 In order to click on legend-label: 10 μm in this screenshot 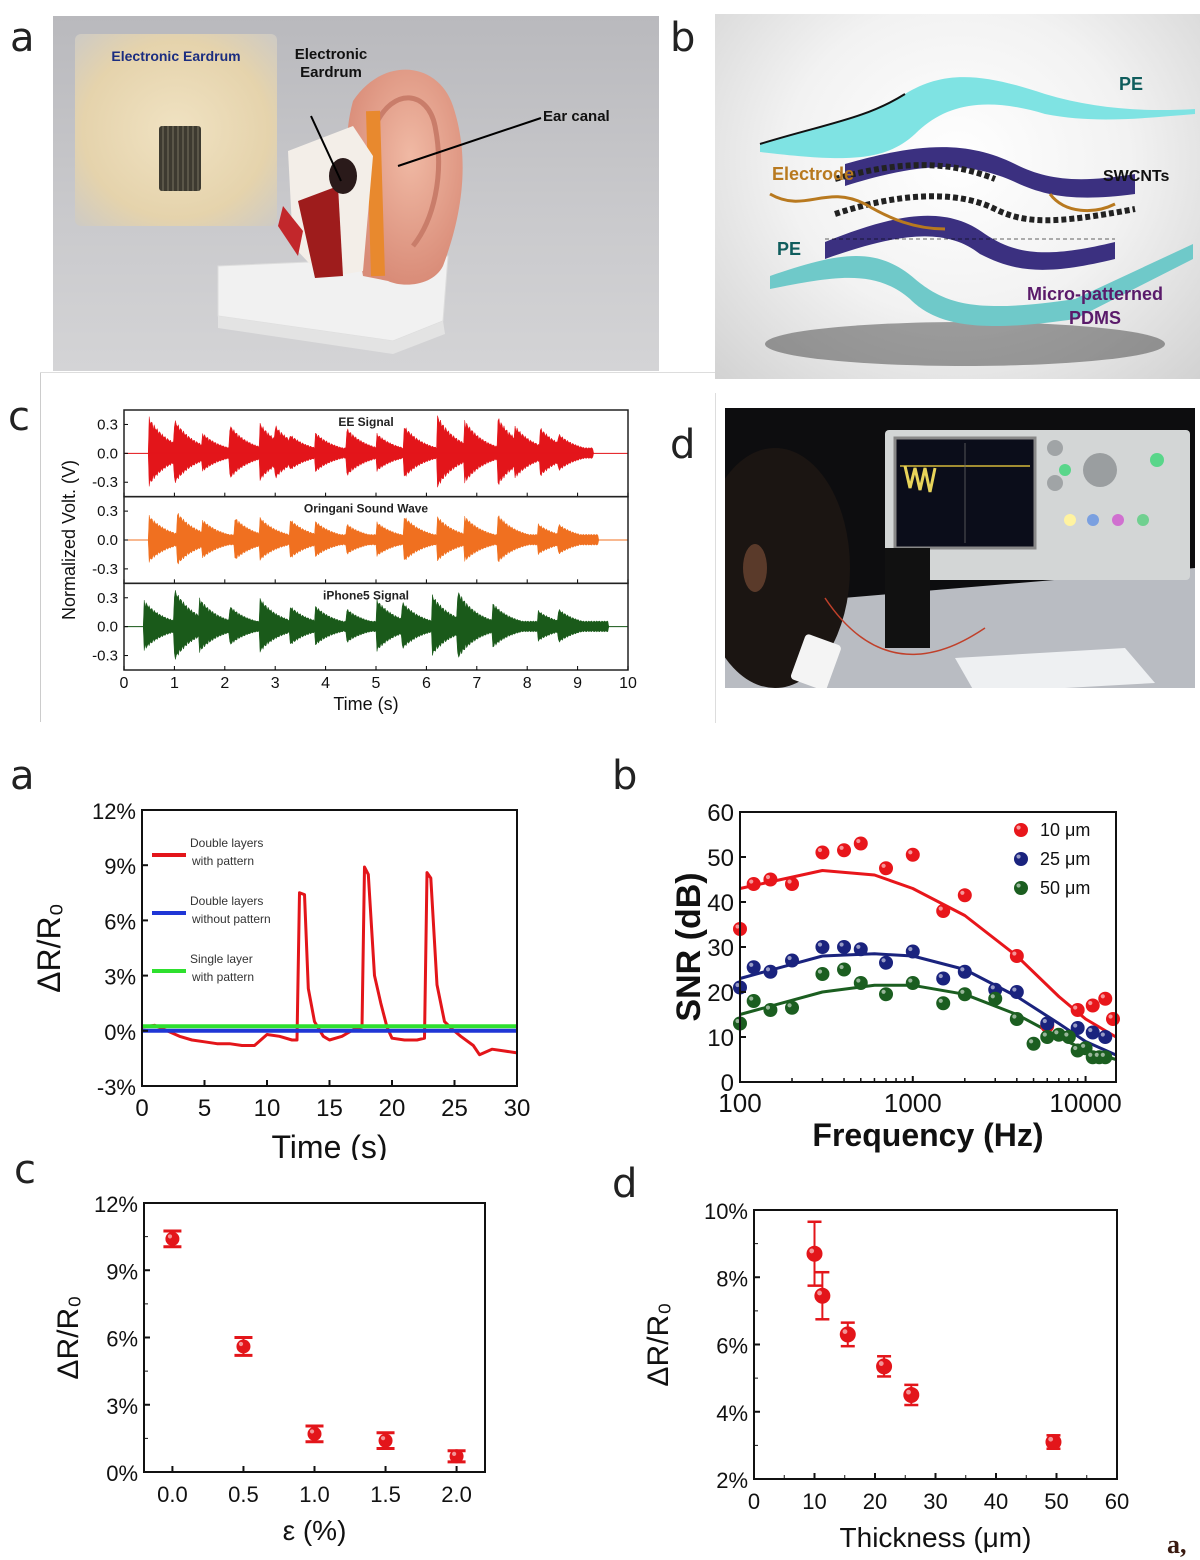, I will do `click(1065, 830)`.